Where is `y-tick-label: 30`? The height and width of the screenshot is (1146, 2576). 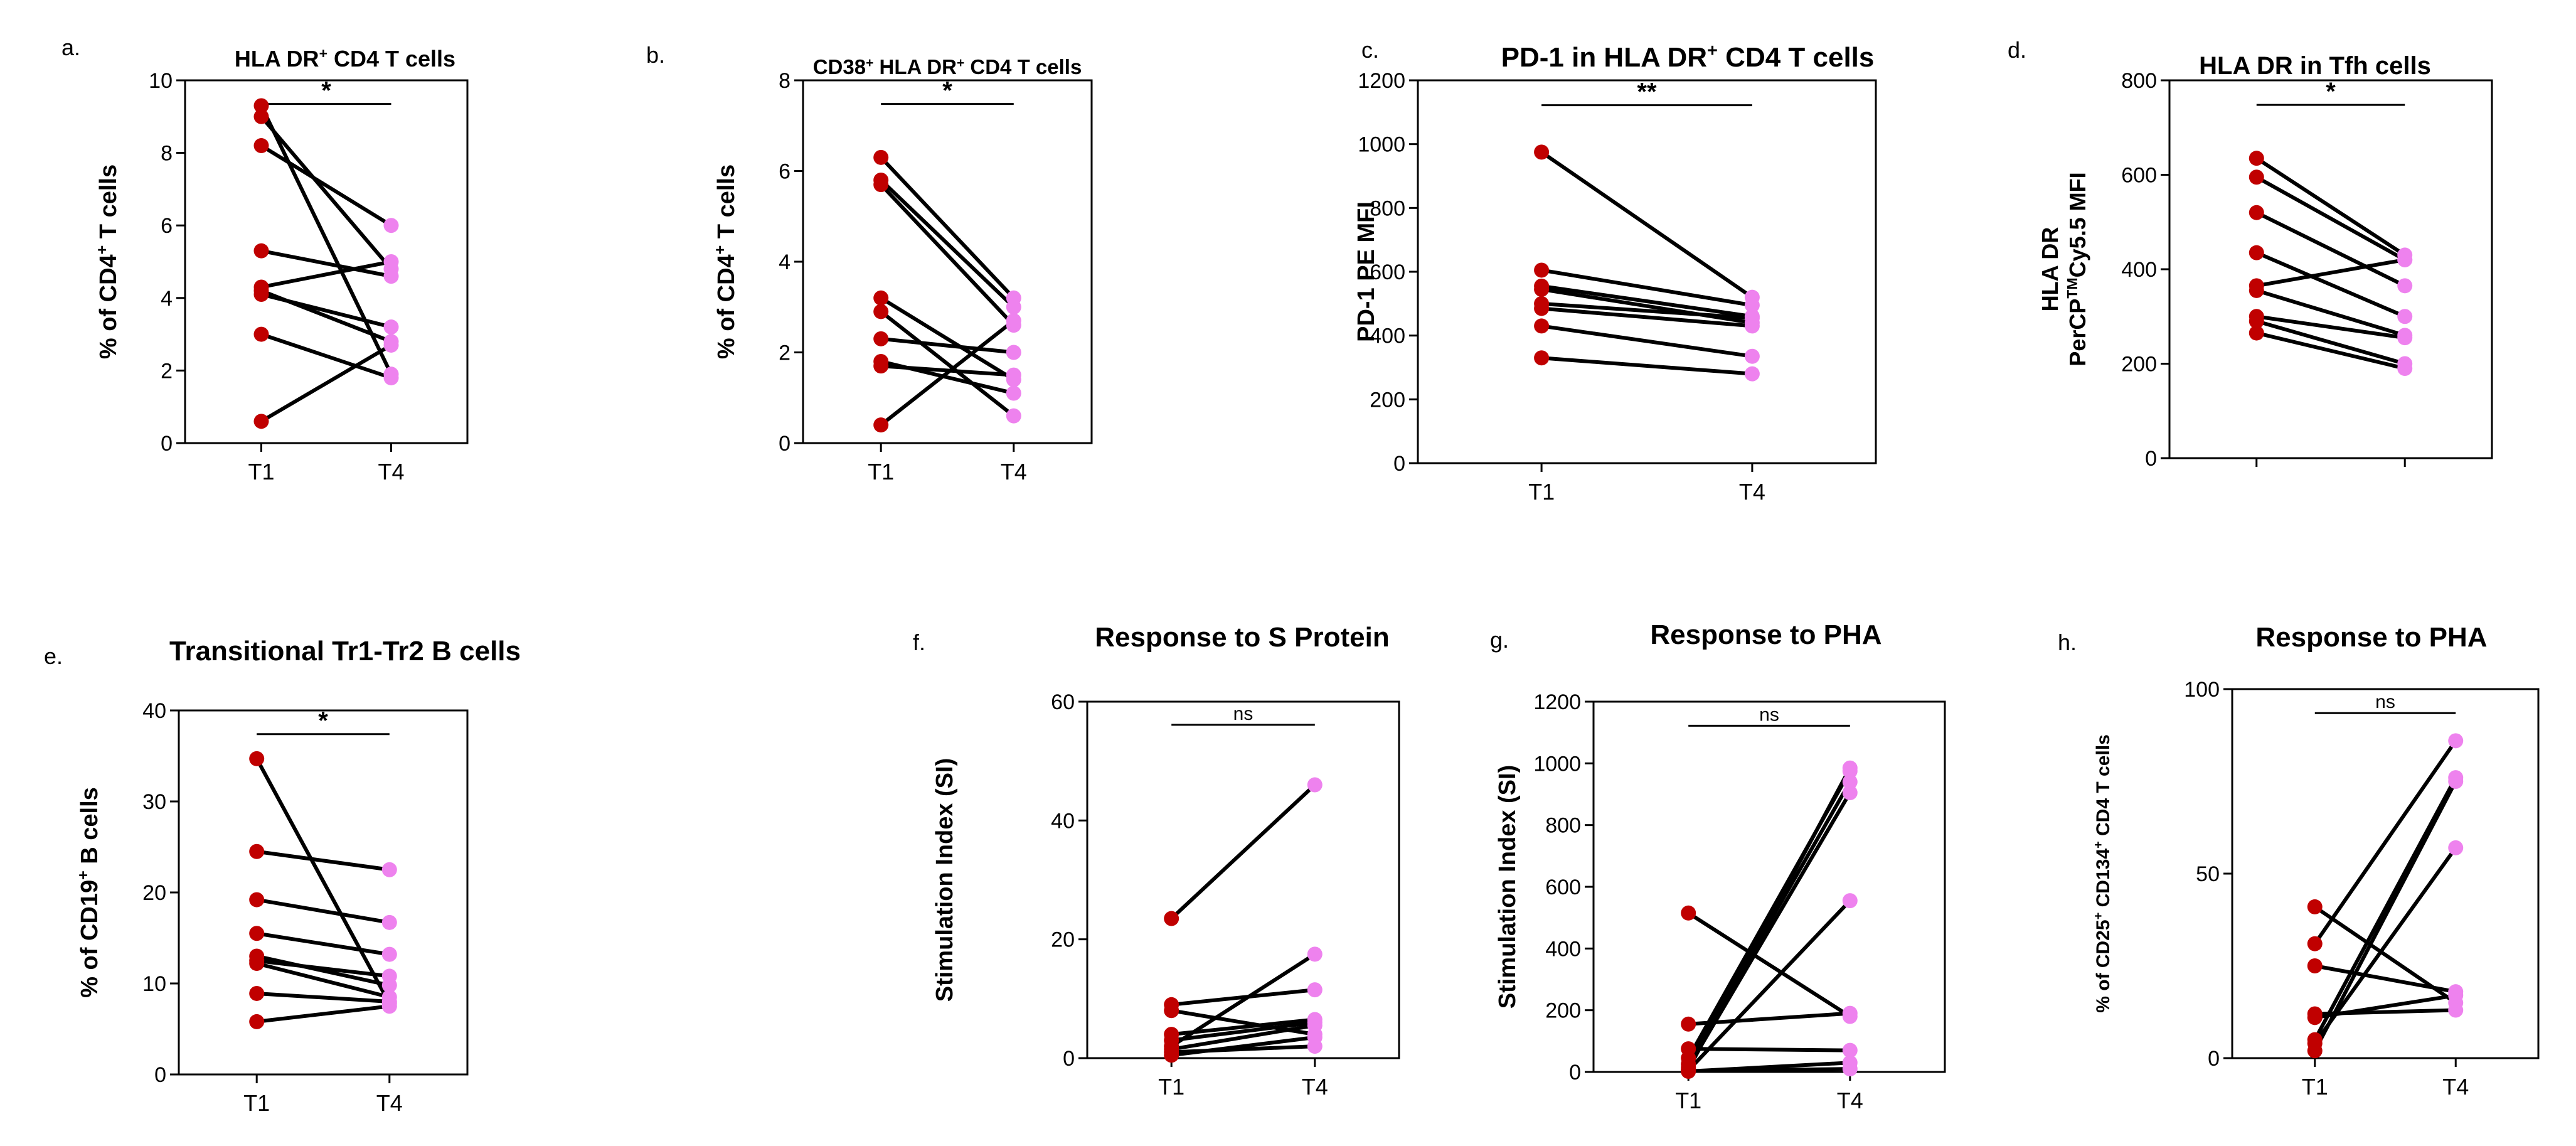
y-tick-label: 30 is located at coordinates (154, 802).